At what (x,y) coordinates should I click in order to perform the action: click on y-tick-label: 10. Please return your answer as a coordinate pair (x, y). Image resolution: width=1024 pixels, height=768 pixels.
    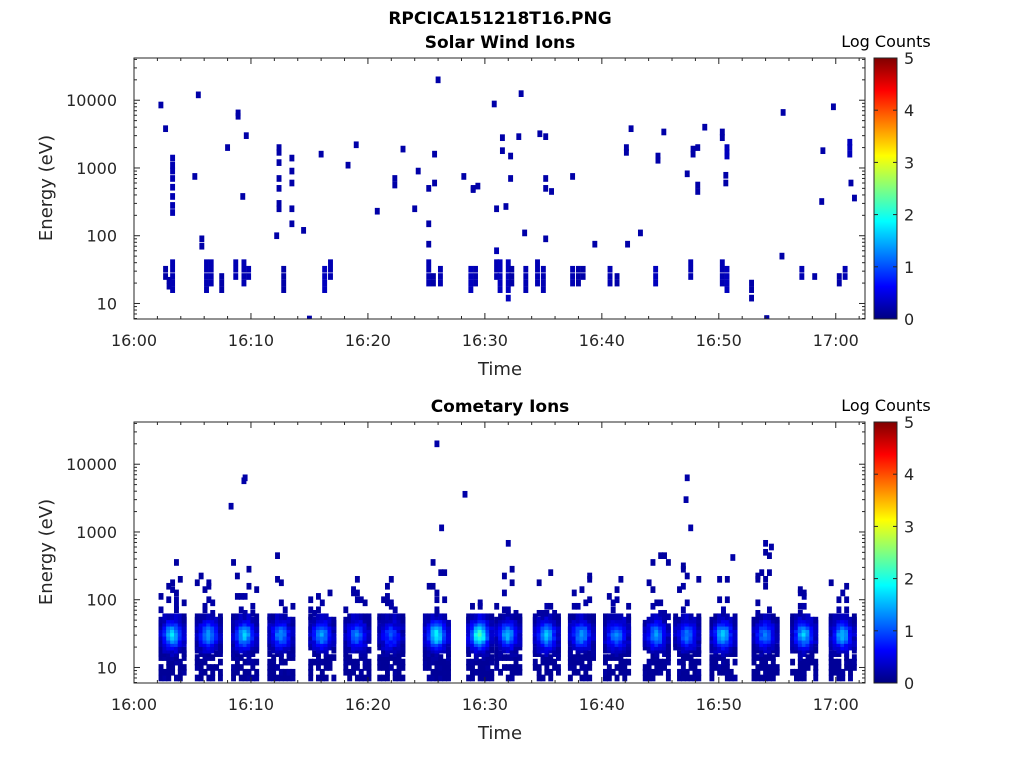
    Looking at the image, I should click on (107, 303).